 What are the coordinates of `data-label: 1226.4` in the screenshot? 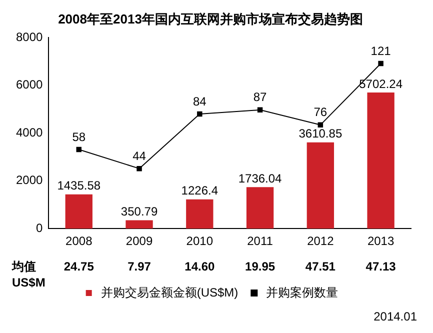 It's located at (199, 191).